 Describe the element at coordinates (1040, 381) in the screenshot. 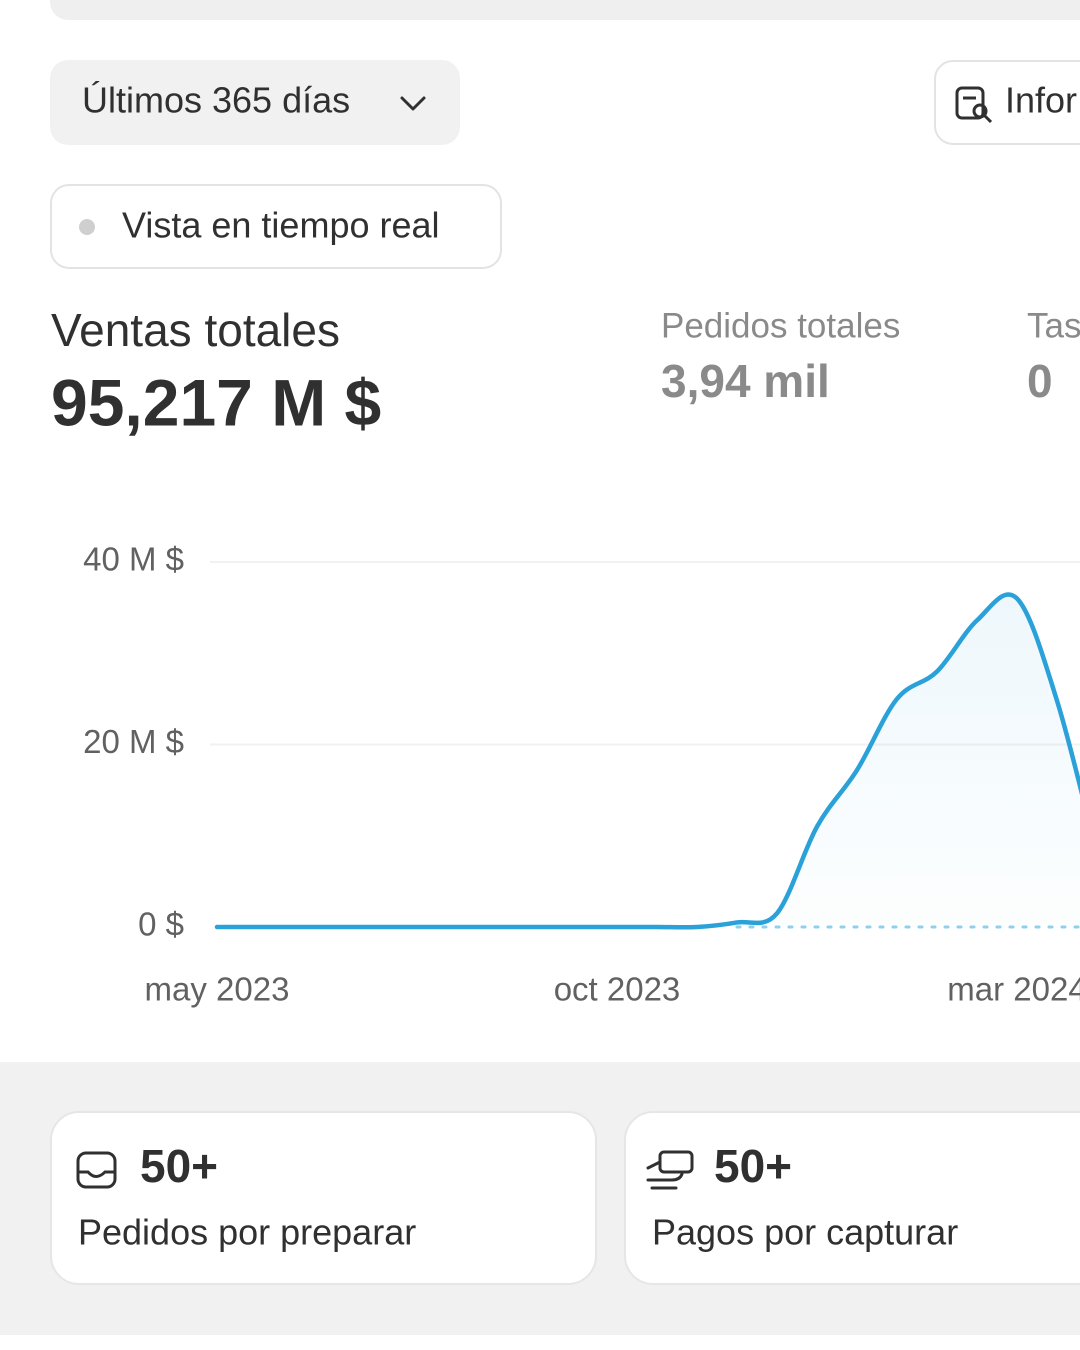

I see `metric-value: 0` at that location.